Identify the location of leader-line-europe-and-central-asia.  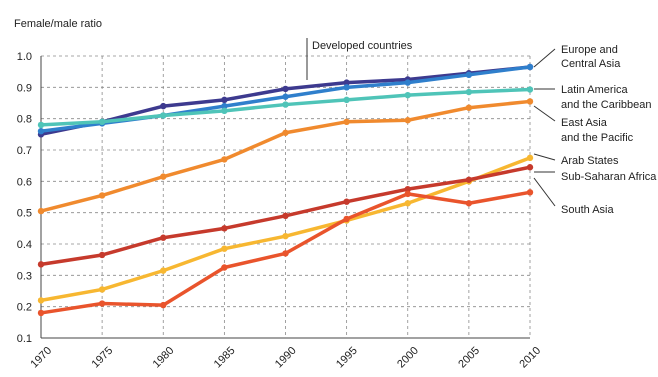
(544, 58).